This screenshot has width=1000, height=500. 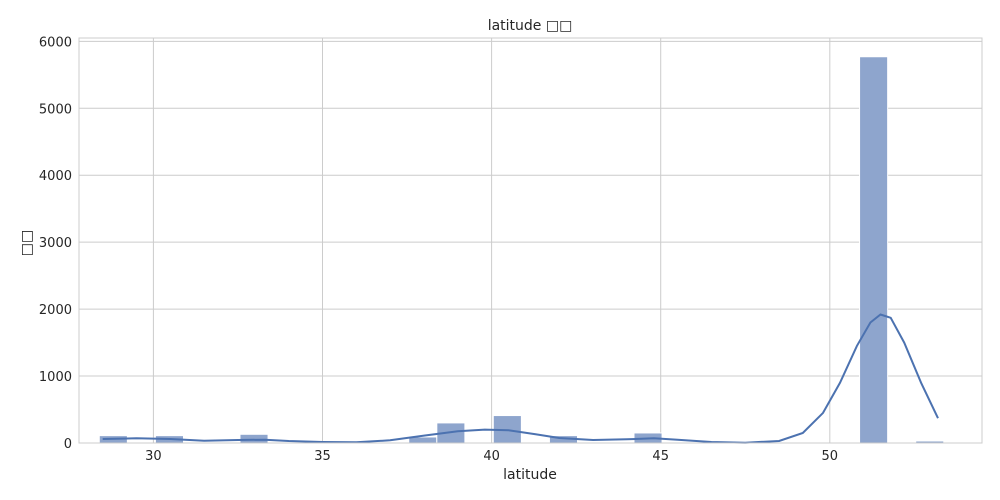 What do you see at coordinates (27, 243) in the screenshot?
I see `y-axis-label: □□` at bounding box center [27, 243].